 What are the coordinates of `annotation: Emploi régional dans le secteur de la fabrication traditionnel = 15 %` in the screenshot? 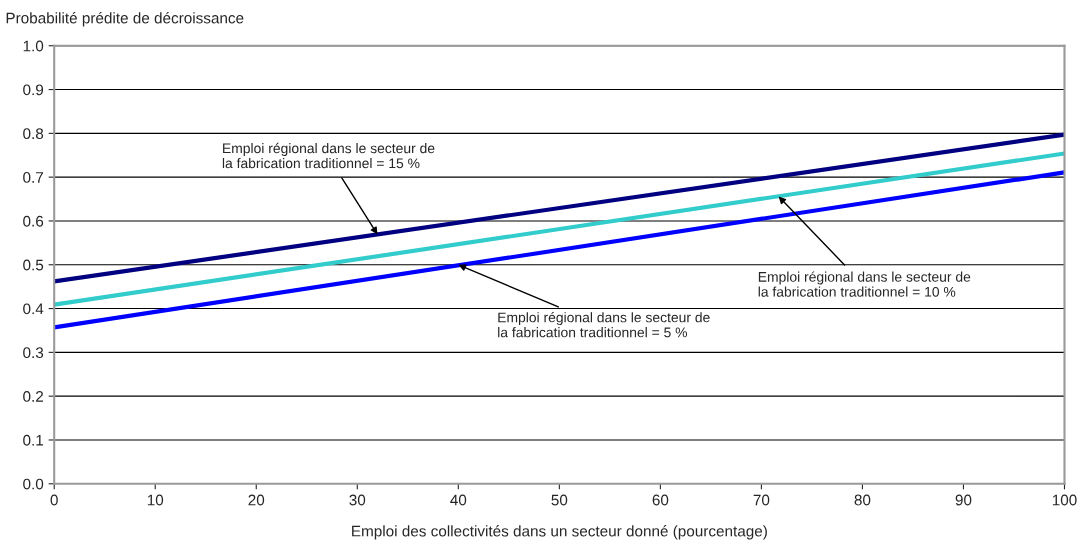 It's located at (328, 155).